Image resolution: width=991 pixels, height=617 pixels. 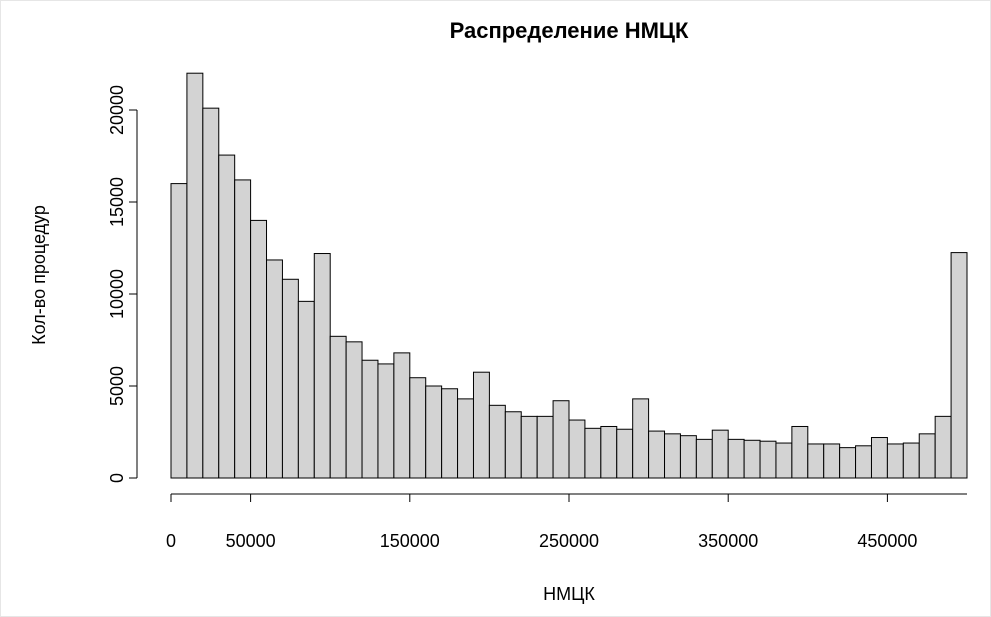 I want to click on x-tick-label: 0, so click(x=171, y=541).